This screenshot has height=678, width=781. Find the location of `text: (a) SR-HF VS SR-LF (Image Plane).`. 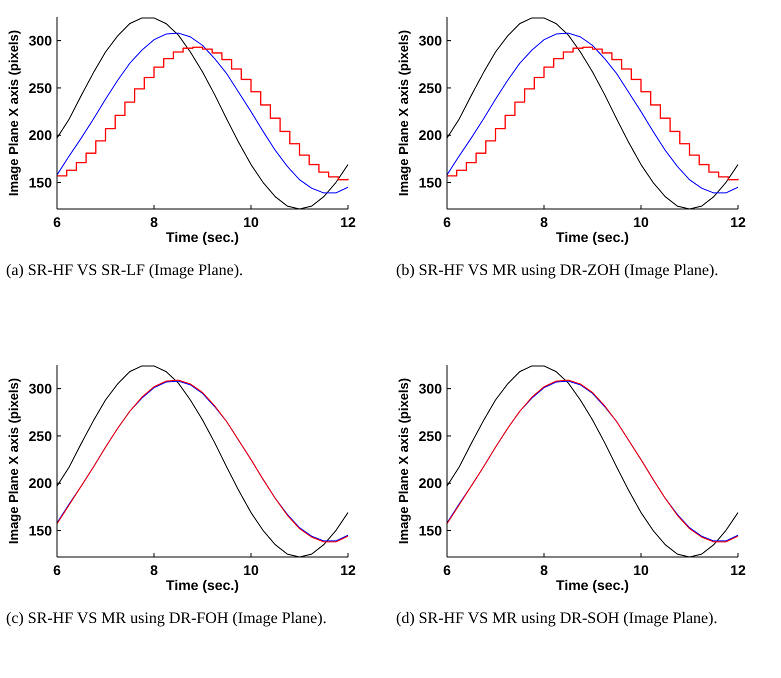

text: (a) SR-HF VS SR-LF (Image Plane). is located at coordinates (125, 270).